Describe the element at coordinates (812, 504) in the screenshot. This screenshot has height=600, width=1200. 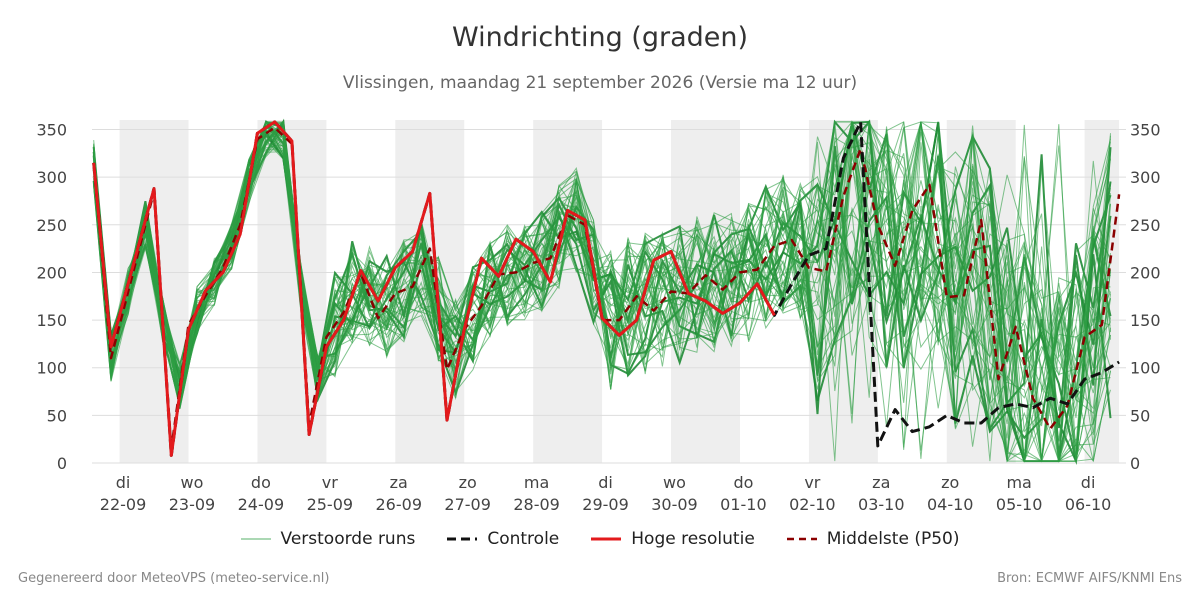
I see `x-tick-date: 02-10` at that location.